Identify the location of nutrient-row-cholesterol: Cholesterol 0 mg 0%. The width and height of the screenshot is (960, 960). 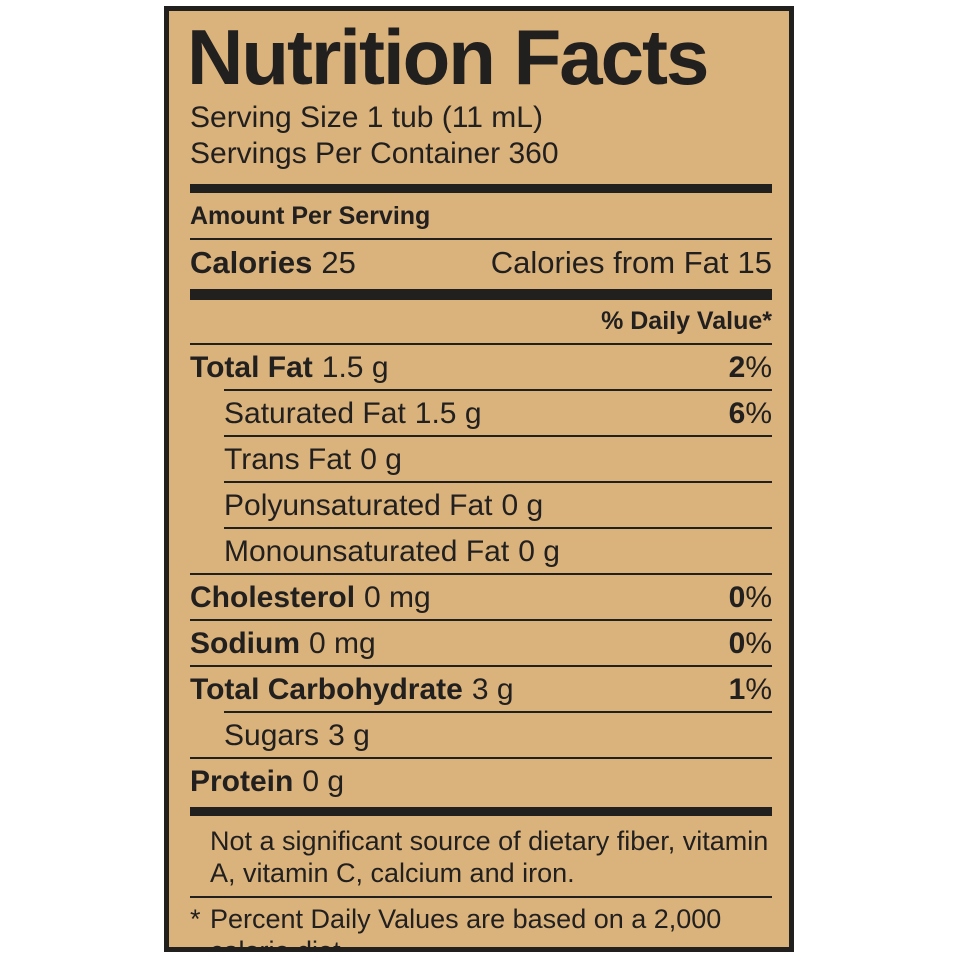
(481, 597).